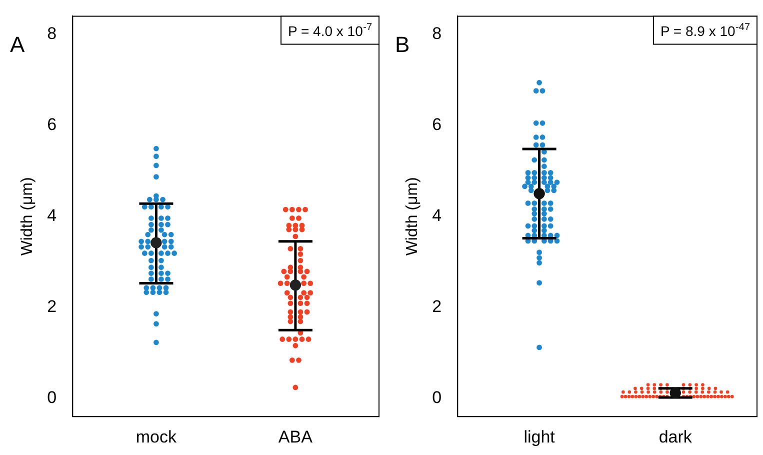 The width and height of the screenshot is (763, 455). What do you see at coordinates (17, 44) in the screenshot?
I see `text: A` at bounding box center [17, 44].